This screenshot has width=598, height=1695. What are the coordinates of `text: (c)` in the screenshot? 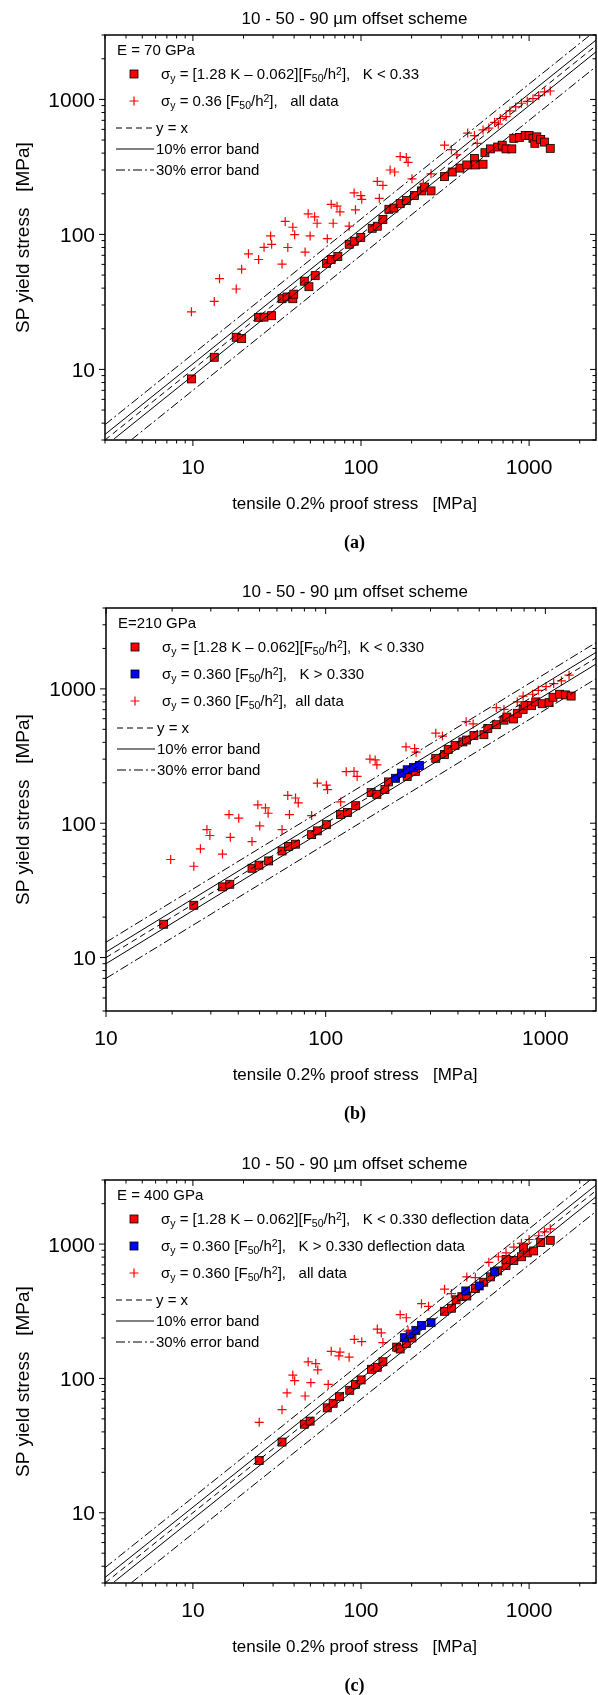 It's located at (354, 1685).